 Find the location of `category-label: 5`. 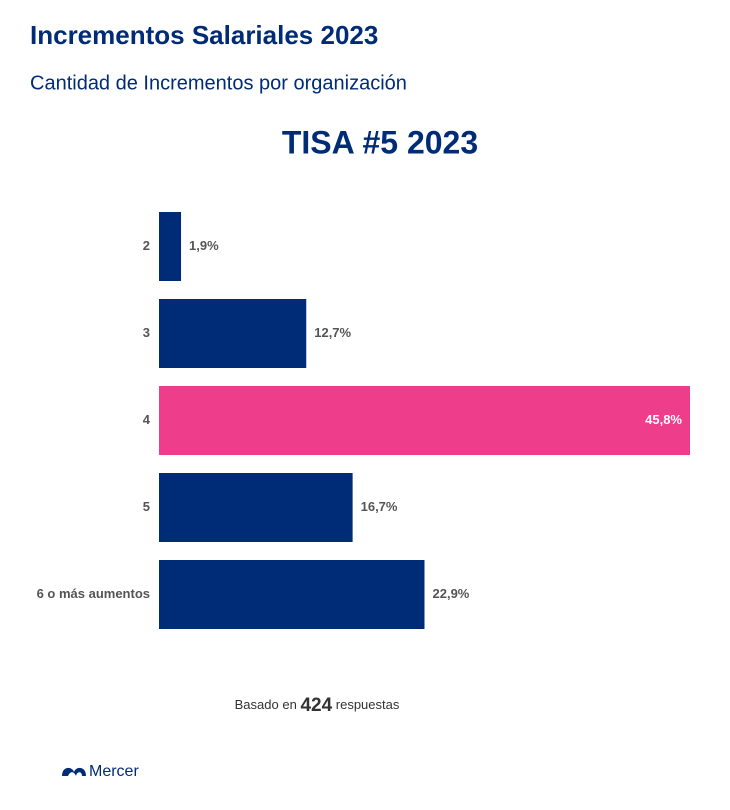

category-label: 5 is located at coordinates (146, 506).